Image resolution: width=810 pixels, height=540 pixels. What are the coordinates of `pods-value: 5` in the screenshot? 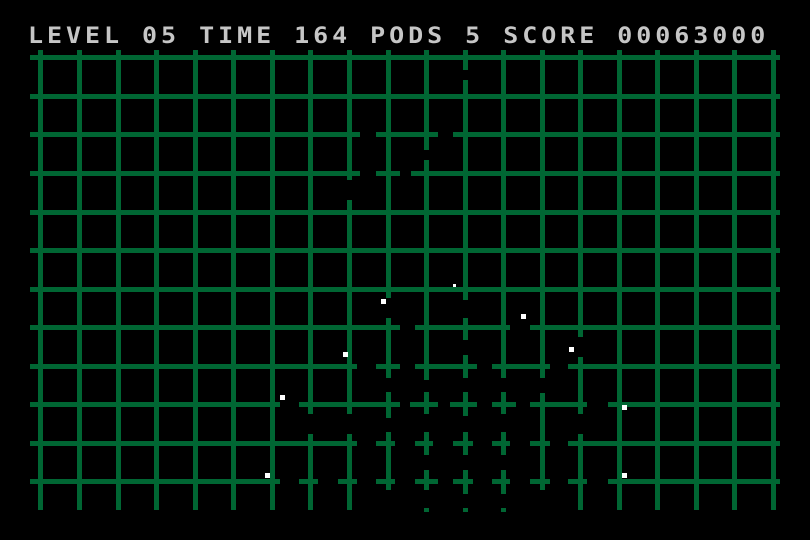 It's located at (475, 35).